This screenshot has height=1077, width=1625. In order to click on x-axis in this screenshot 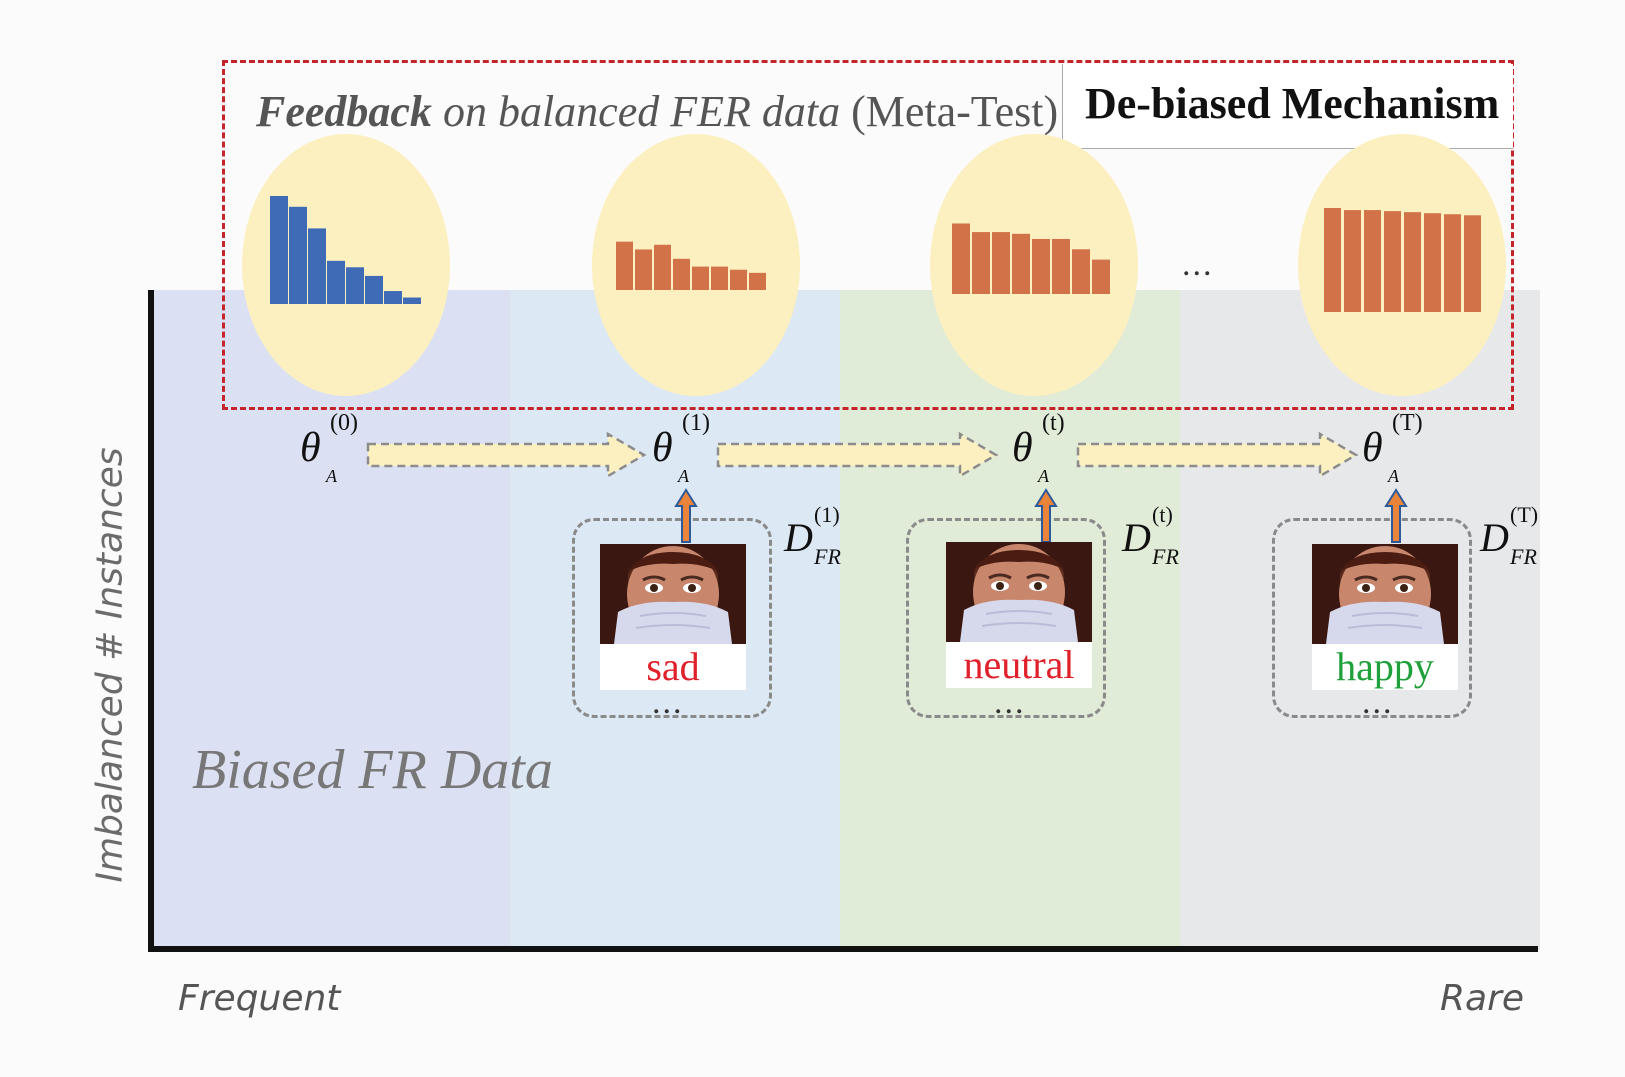, I will do `click(843, 949)`.